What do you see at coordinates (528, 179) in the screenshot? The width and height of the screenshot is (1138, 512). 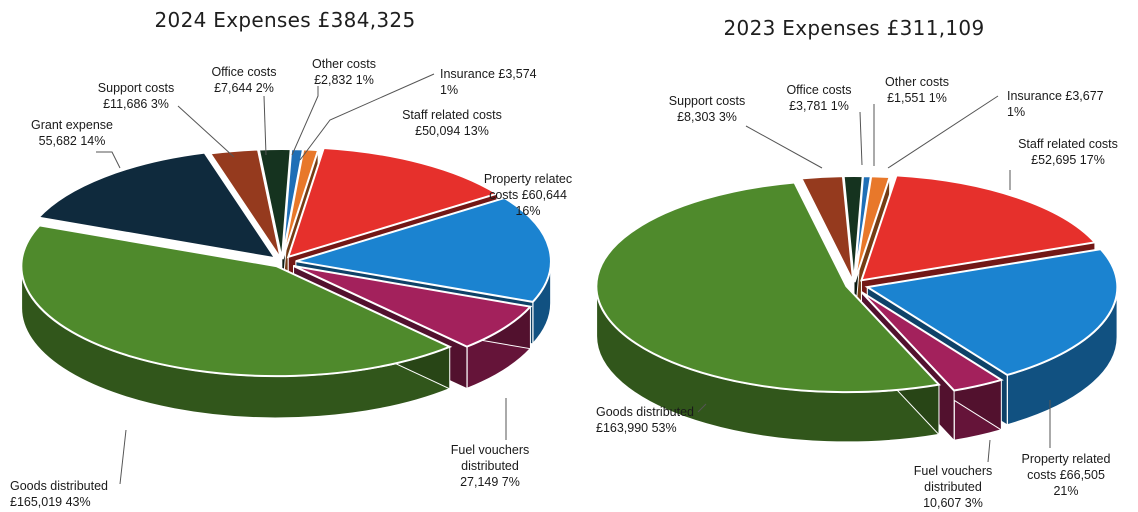 I see `data-label-line: Property relatec` at bounding box center [528, 179].